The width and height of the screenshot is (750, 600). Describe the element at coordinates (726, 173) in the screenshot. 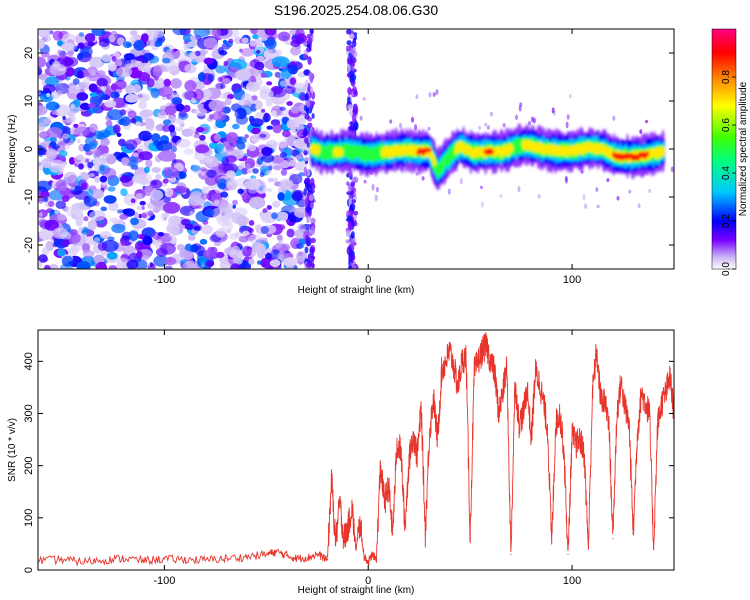

I see `colorbar-tick-label: 0.4` at that location.